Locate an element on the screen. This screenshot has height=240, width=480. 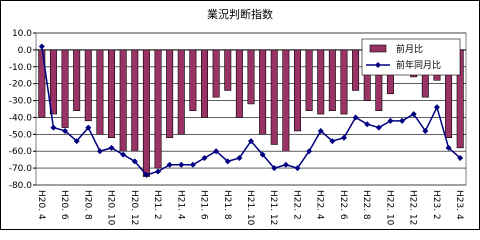
y-tick-label: -40.0 is located at coordinates (21, 118).